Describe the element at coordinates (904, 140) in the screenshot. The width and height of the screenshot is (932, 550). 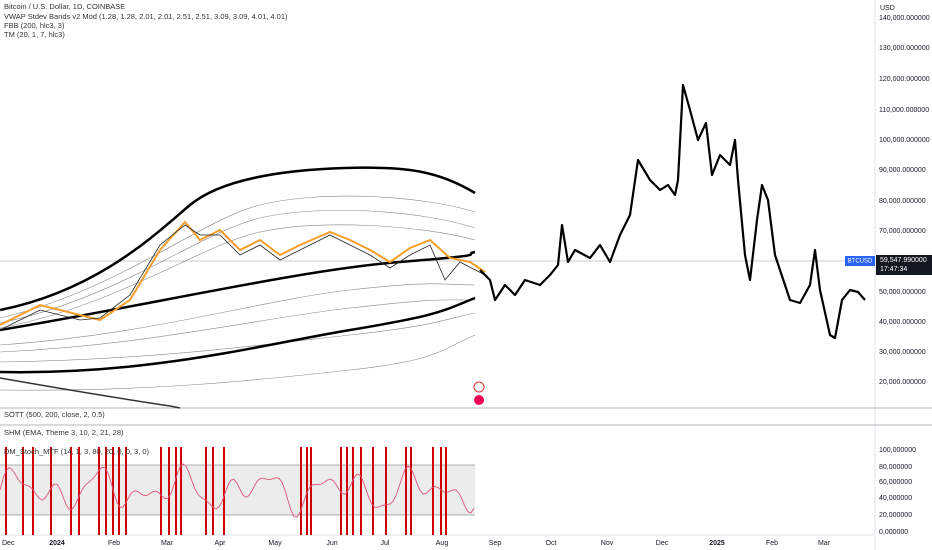
I see `price-label: 100,000.000000` at that location.